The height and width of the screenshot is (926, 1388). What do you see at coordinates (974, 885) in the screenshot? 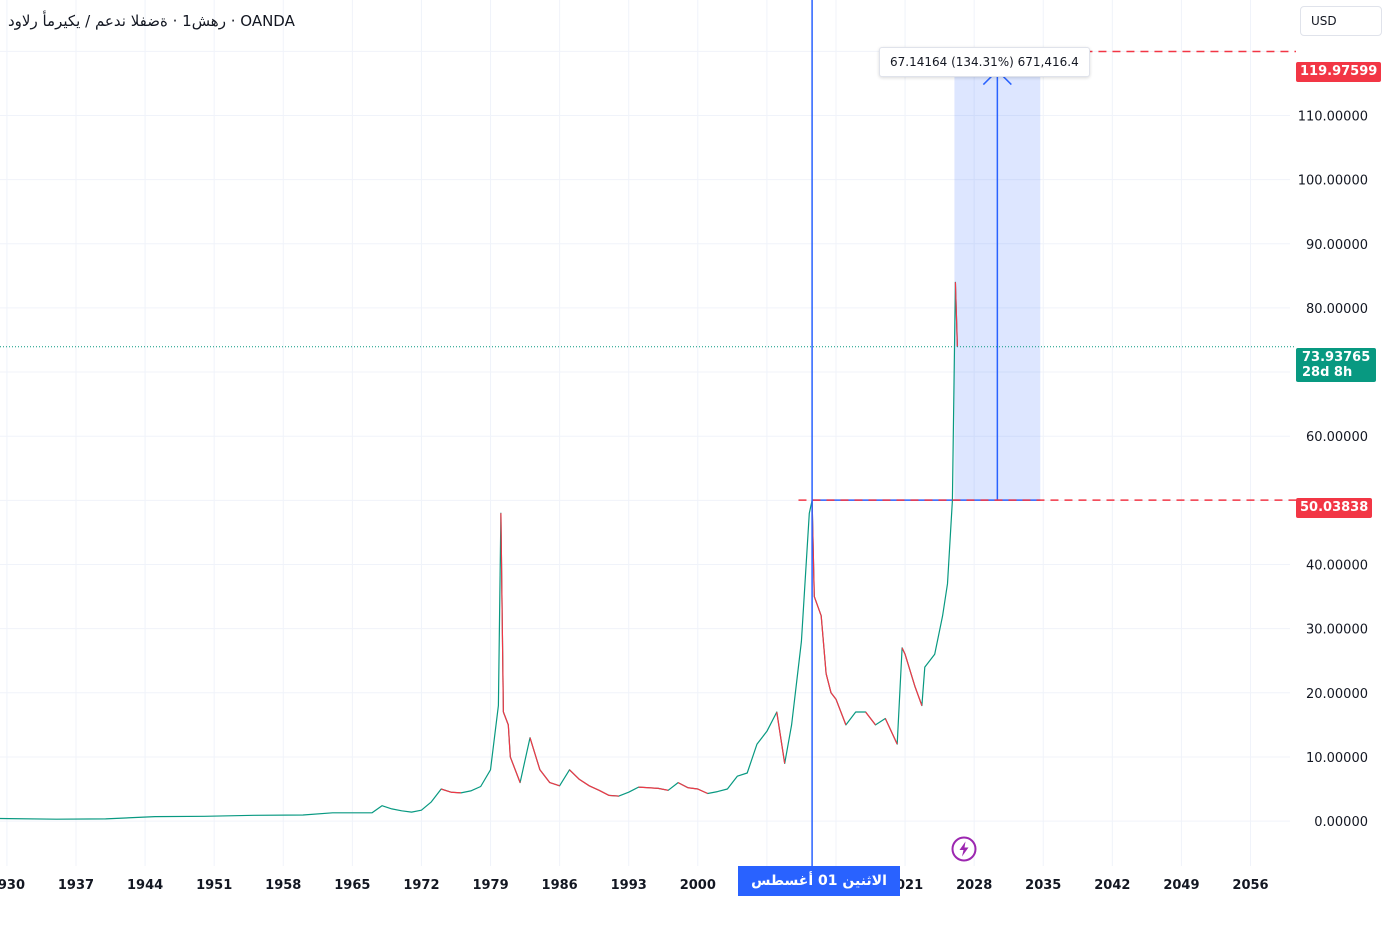
I see `x-tick-label: 2028` at bounding box center [974, 885].